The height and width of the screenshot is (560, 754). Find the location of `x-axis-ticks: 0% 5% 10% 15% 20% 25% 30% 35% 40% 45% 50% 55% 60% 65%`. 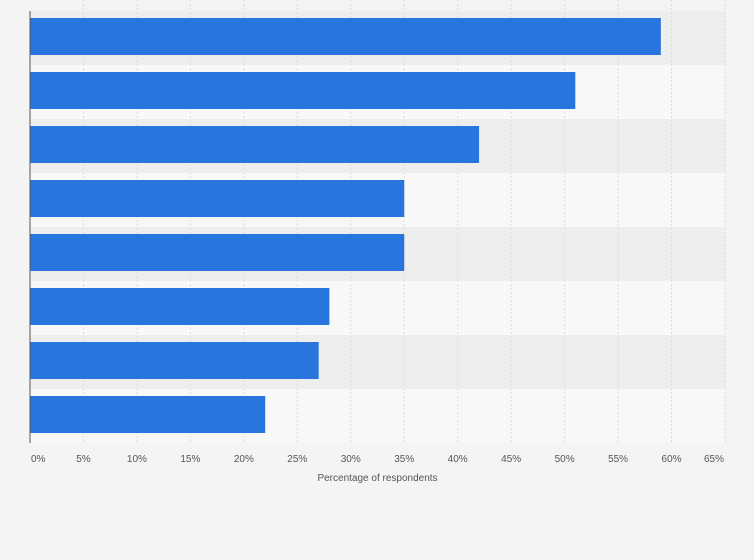

x-axis-ticks: 0% 5% 10% 15% 20% 25% 30% 35% 40% 45% 50% 55% 60% 65% is located at coordinates (377, 459).